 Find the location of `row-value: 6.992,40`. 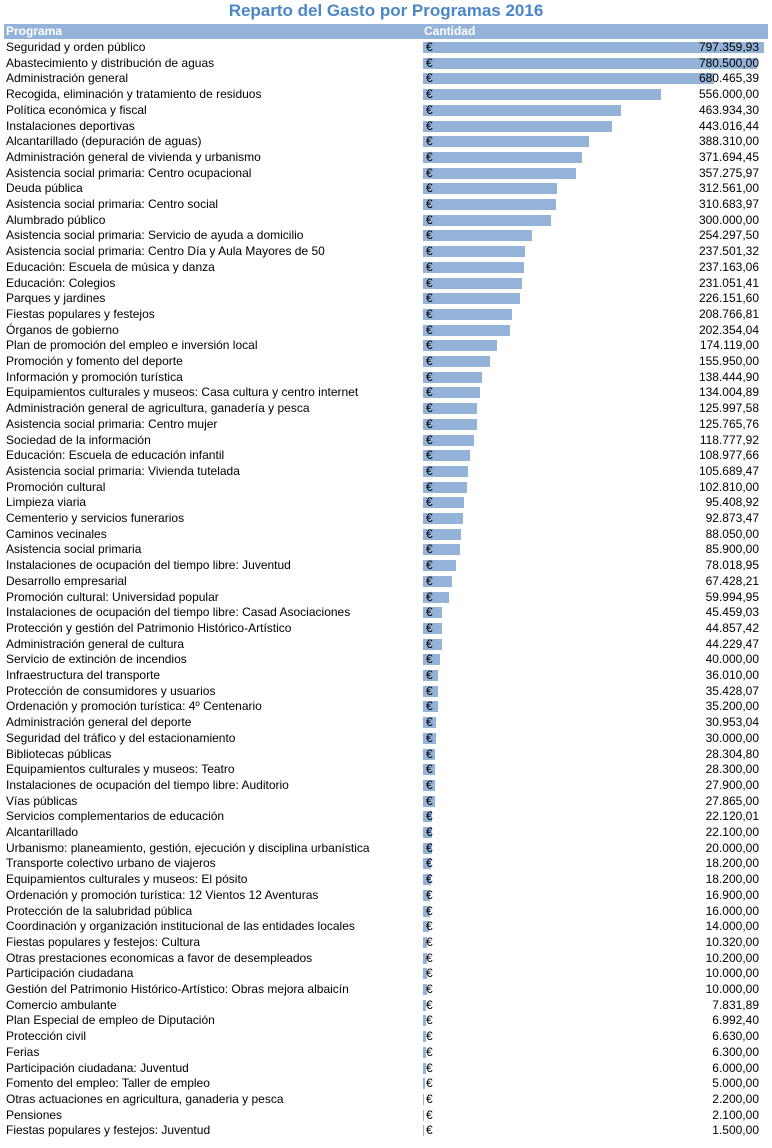

row-value: 6.992,40 is located at coordinates (735, 1020).